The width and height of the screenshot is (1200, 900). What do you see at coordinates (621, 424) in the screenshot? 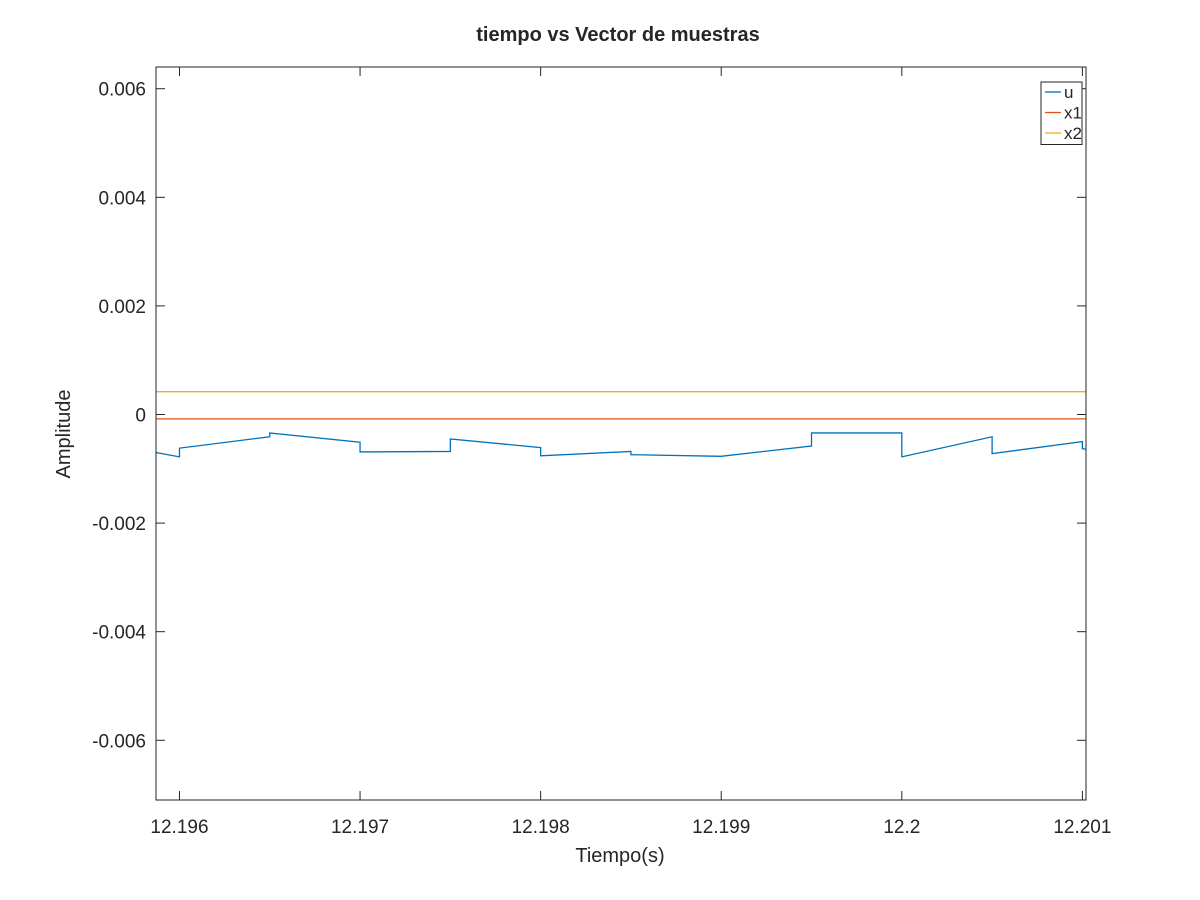
I see `series-layer` at bounding box center [621, 424].